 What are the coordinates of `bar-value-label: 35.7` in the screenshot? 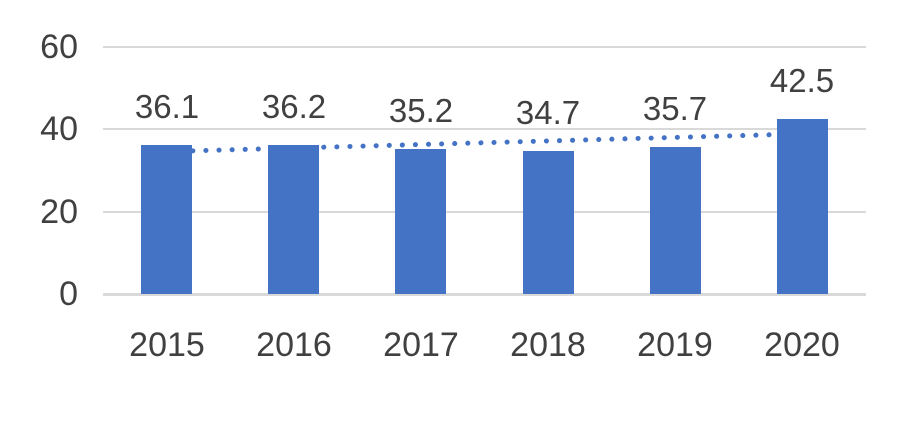 It's located at (675, 108).